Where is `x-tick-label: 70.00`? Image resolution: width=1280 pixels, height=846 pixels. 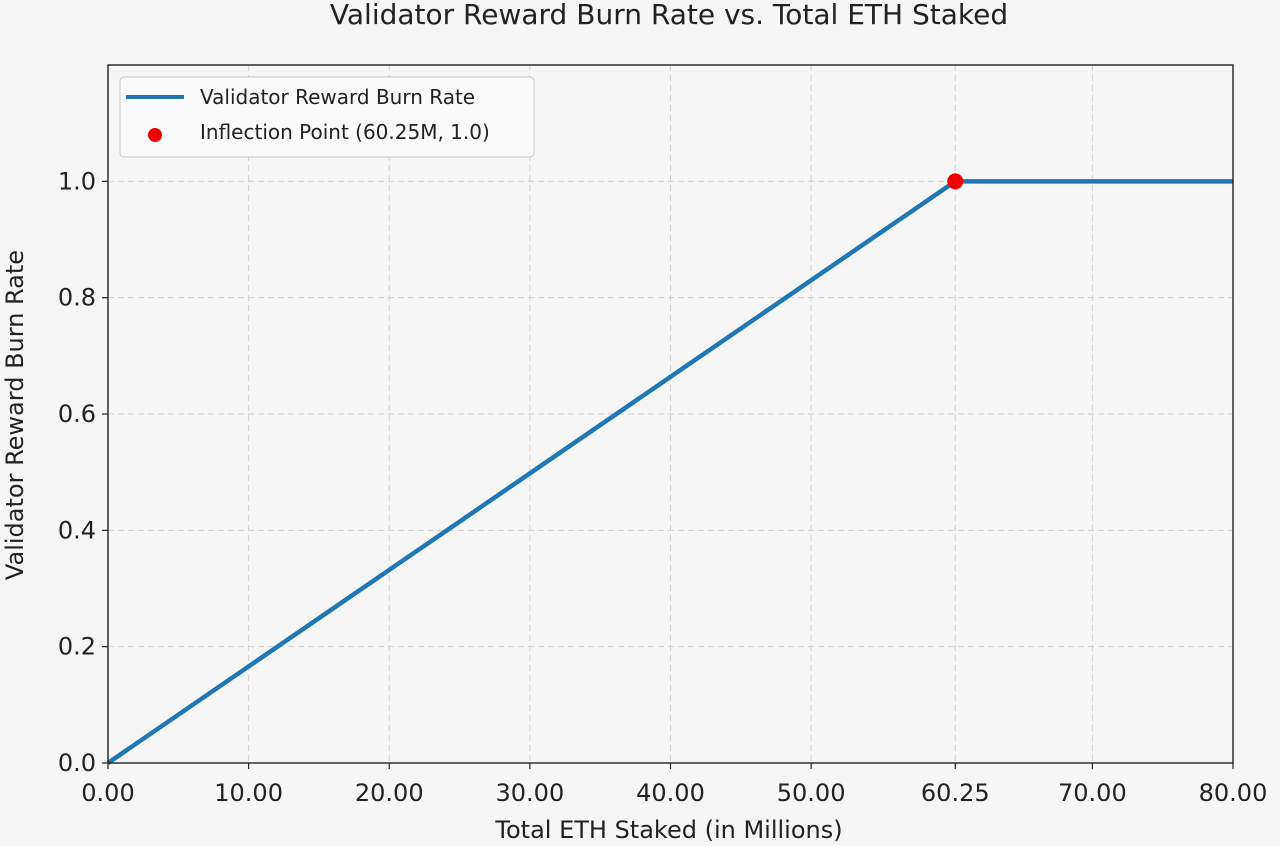 x-tick-label: 70.00 is located at coordinates (1092, 793).